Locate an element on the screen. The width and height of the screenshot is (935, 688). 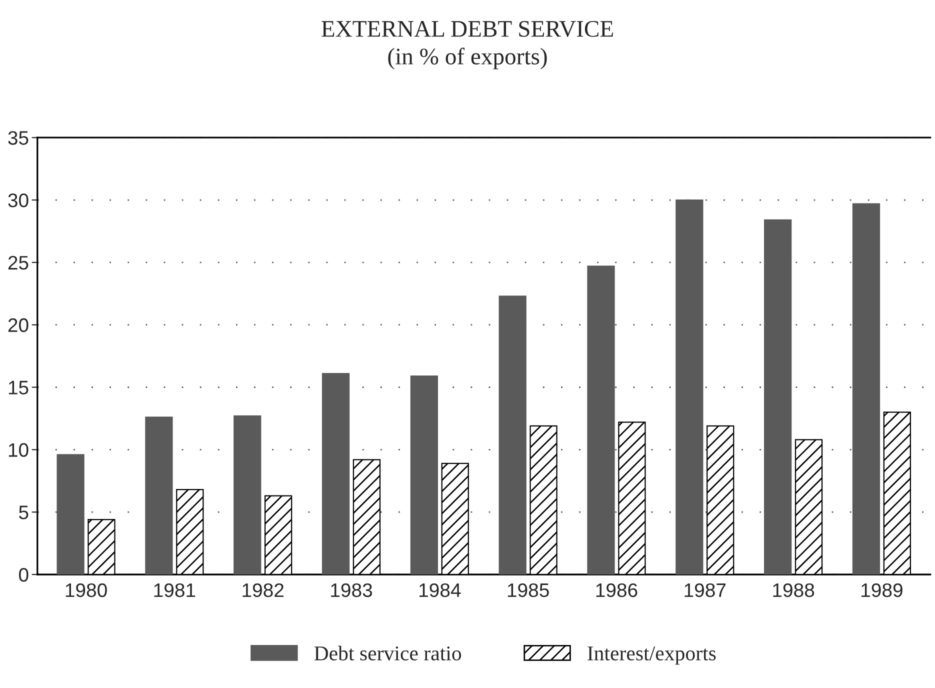
y-tick-label: 35 is located at coordinates (18, 138).